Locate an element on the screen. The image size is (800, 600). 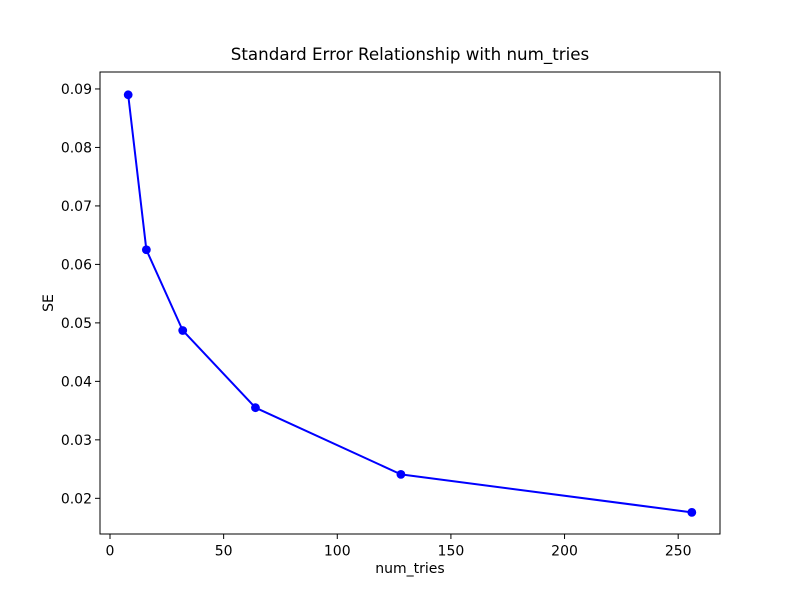
x-tick-label: 250 is located at coordinates (678, 552).